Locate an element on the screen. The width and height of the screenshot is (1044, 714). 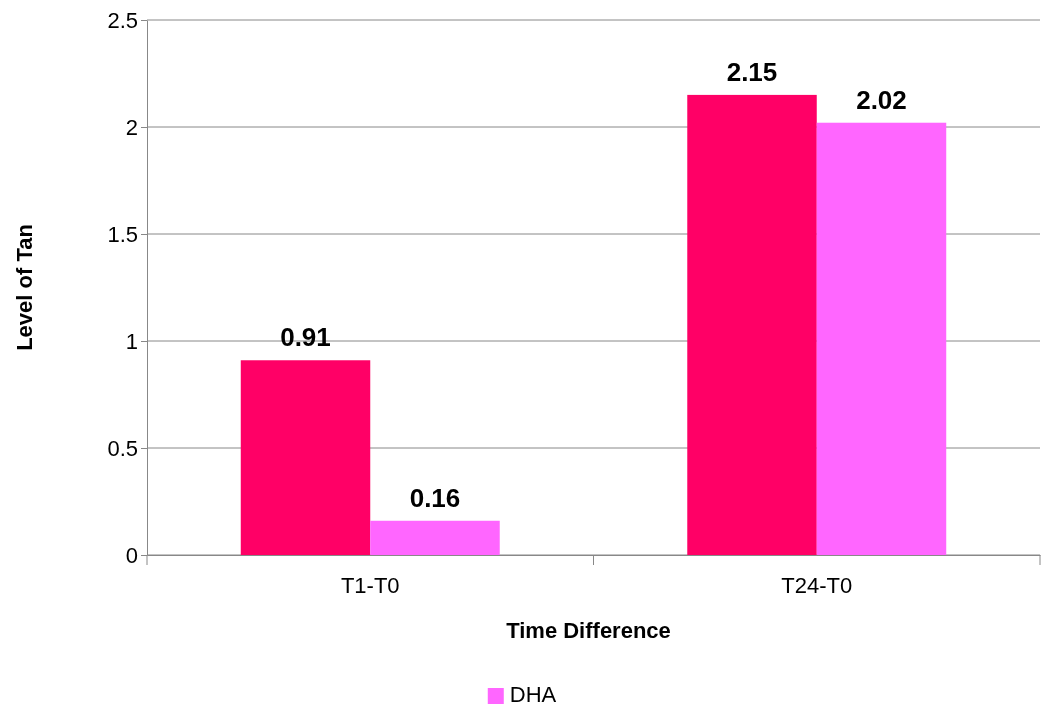
data-label: 0.91 is located at coordinates (305, 337).